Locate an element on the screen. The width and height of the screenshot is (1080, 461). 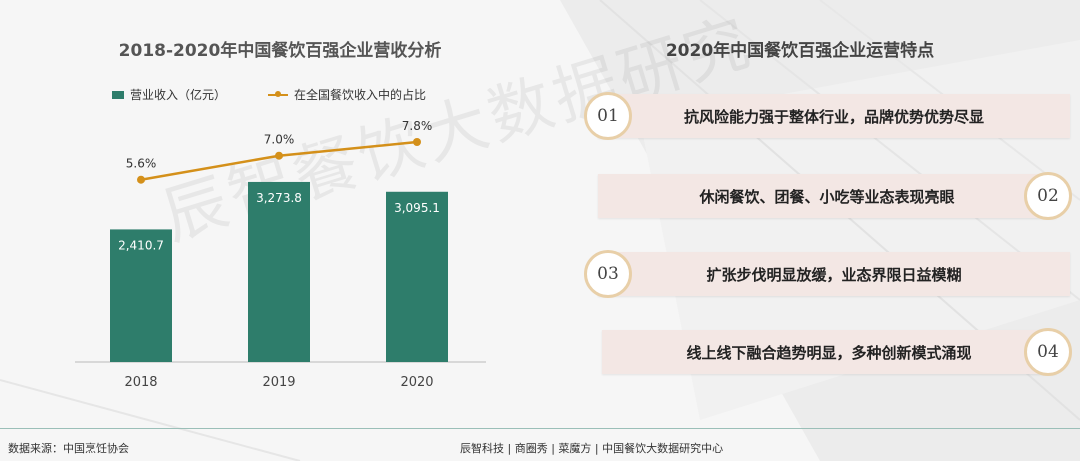
feature-text-2: 休闲餐饮、团餐、小吃等业态表现亮眼 is located at coordinates (827, 196).